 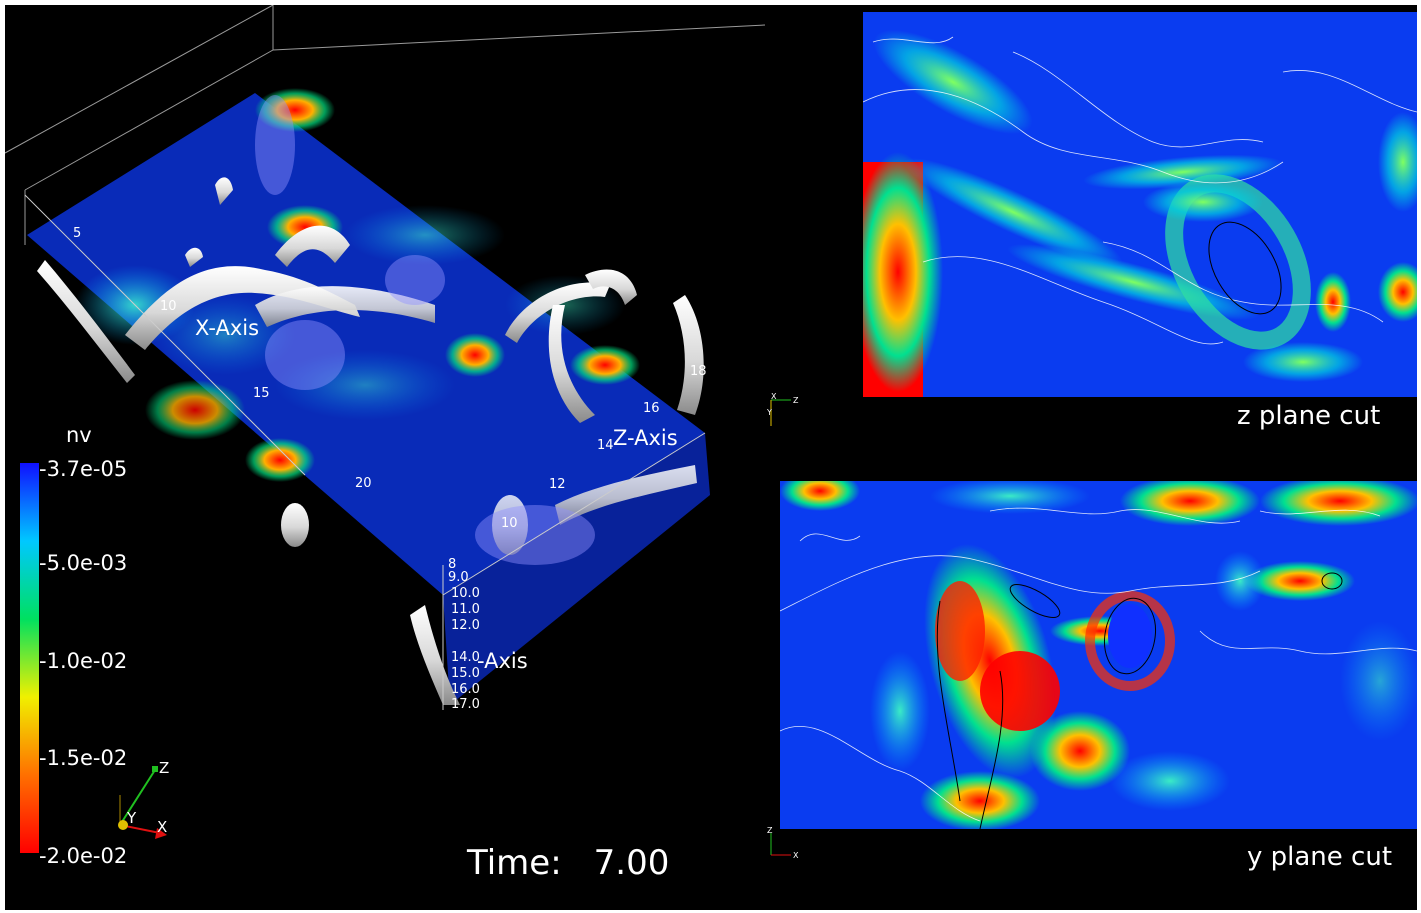 I want to click on orientation-x-label: X, so click(x=162, y=827).